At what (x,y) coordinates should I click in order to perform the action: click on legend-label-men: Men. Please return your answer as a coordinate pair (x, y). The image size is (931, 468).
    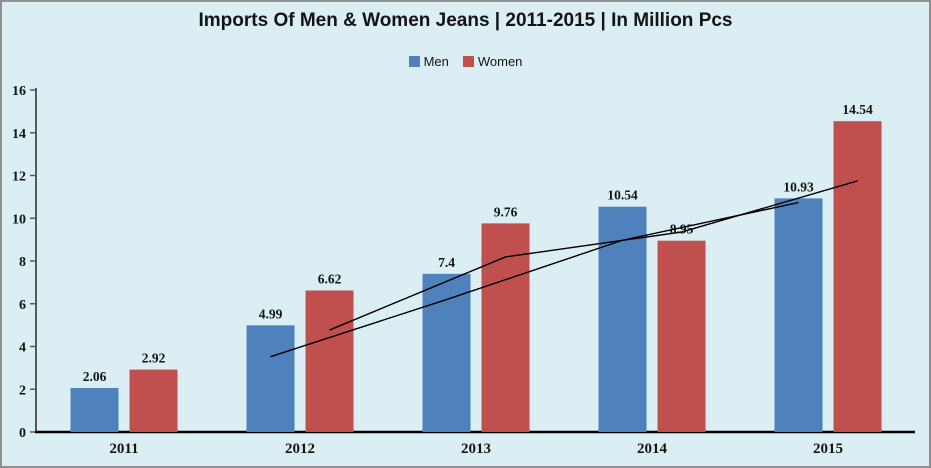
    Looking at the image, I should click on (436, 61).